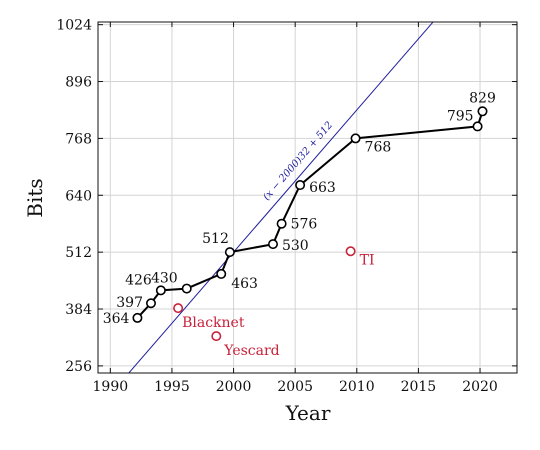  Describe the element at coordinates (78, 83) in the screenshot. I see `y-tick-label: 896` at that location.